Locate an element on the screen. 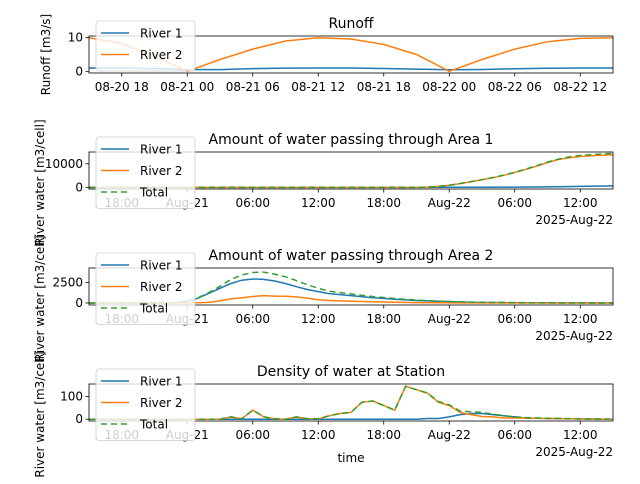 This screenshot has width=640, height=484. chart-title: Runoff is located at coordinates (350, 24).